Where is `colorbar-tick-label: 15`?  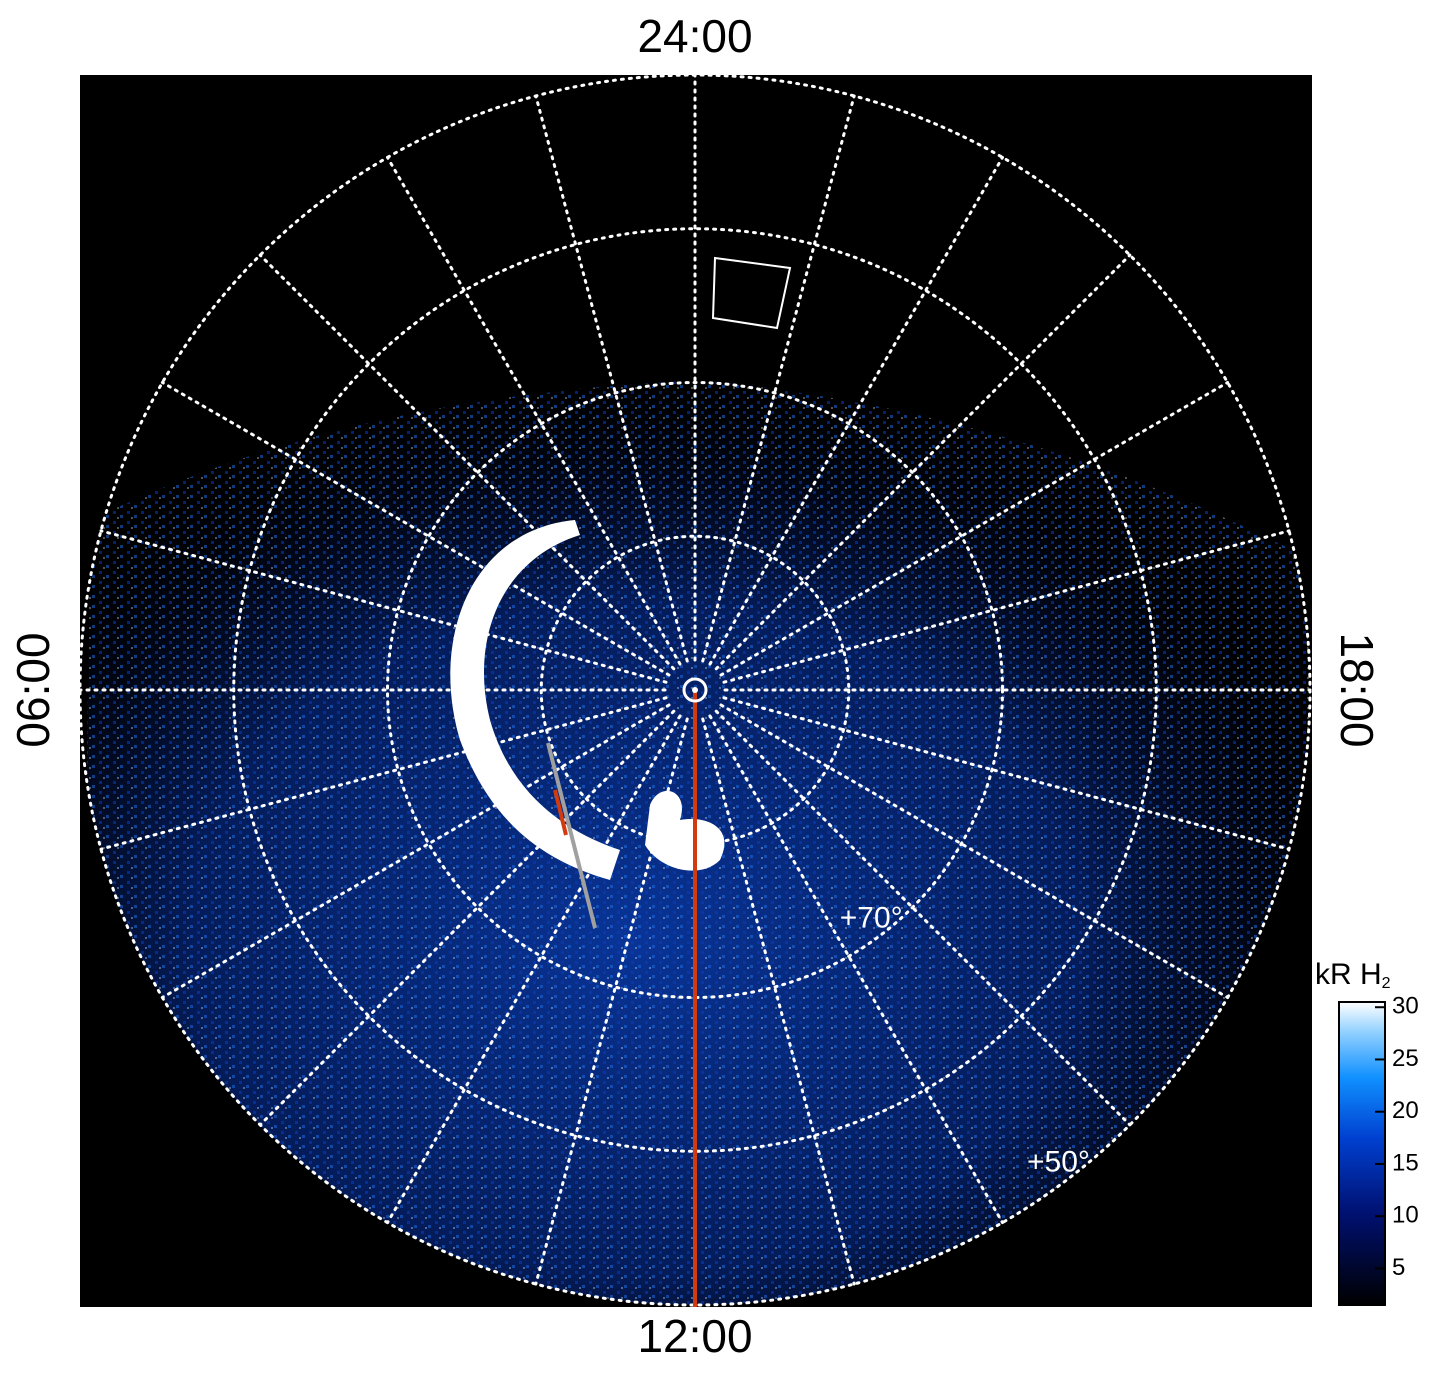
colorbar-tick-label: 15 is located at coordinates (1405, 1162).